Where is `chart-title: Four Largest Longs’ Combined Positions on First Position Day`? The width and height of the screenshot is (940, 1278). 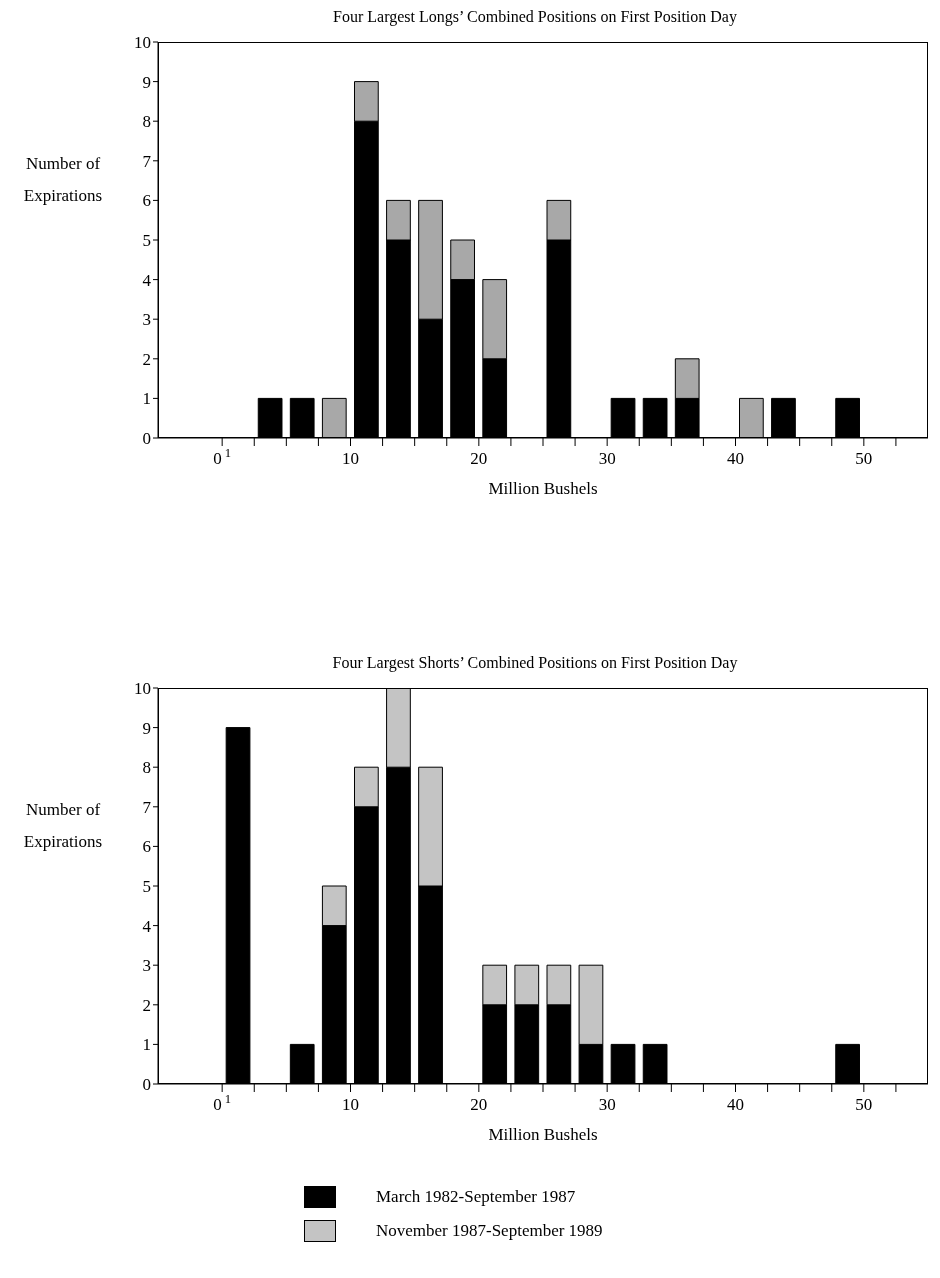
chart-title: Four Largest Longs’ Combined Positions on First Position Day is located at coordinates (535, 18).